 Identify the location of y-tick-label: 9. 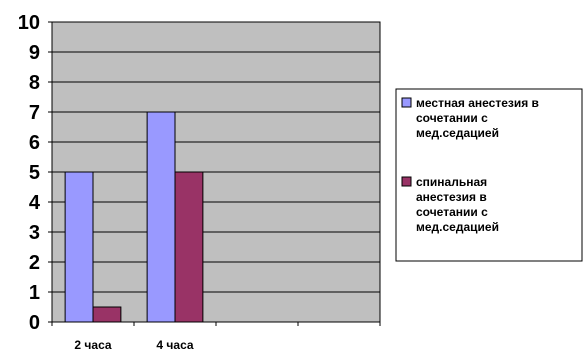
(34, 53).